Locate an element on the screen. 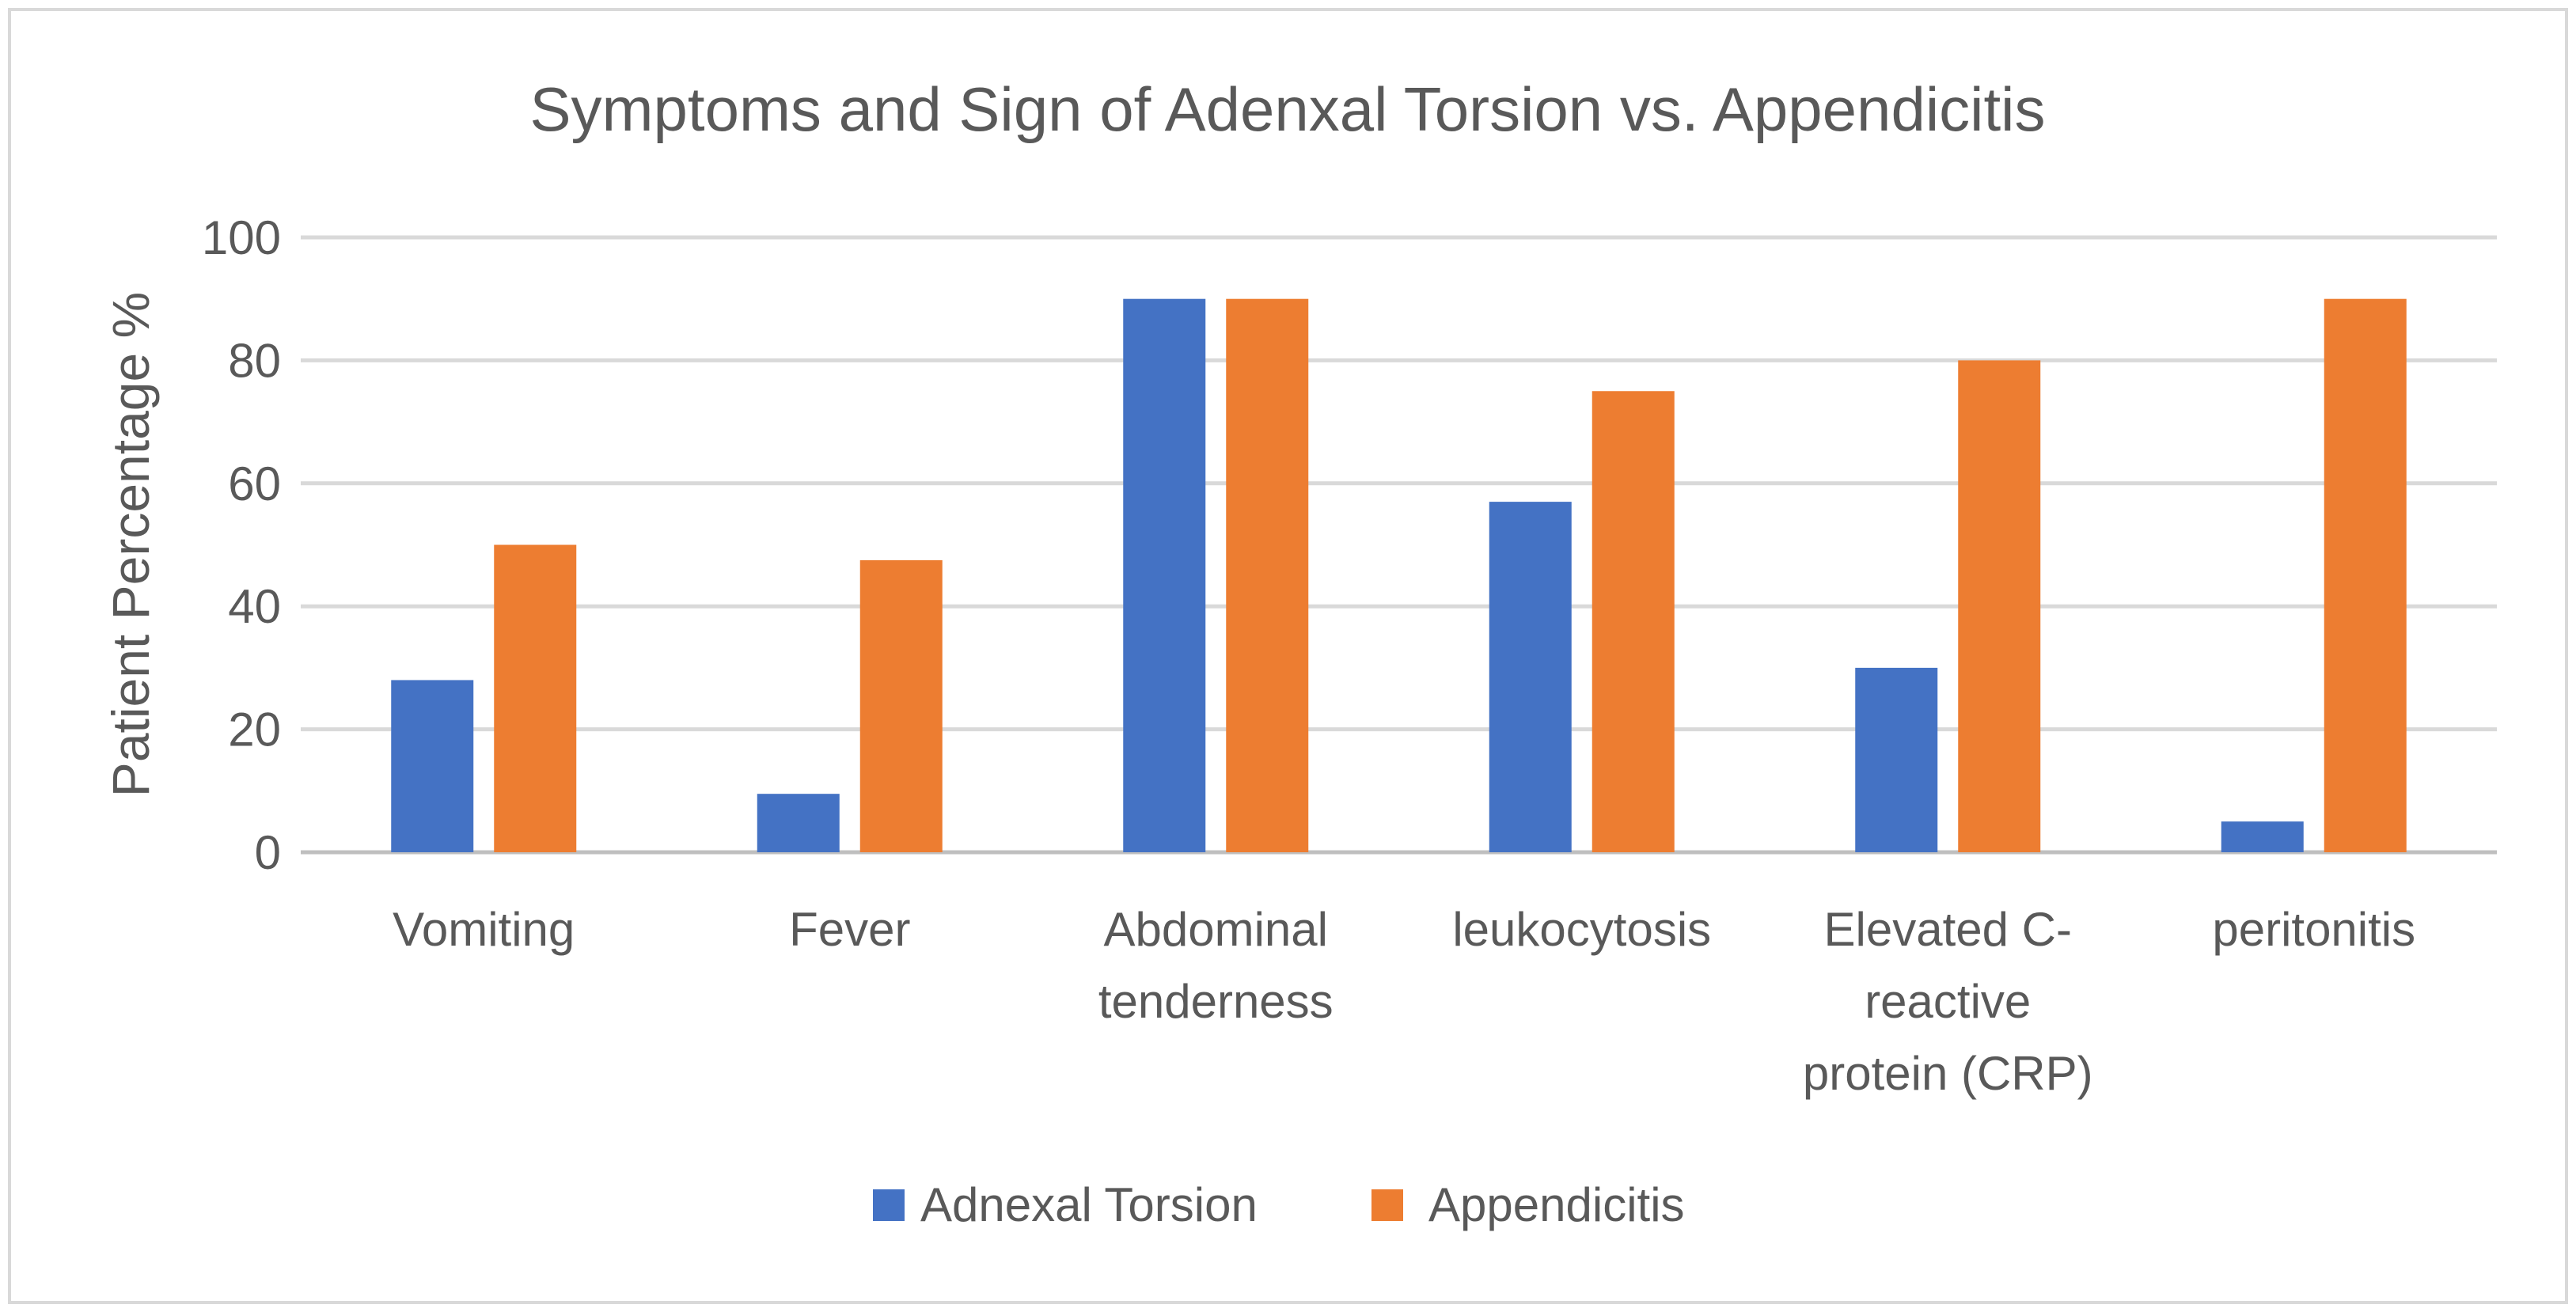 This screenshot has width=2576, height=1312. legend: Adnexal Torsion Appendicitis is located at coordinates (1279, 1204).